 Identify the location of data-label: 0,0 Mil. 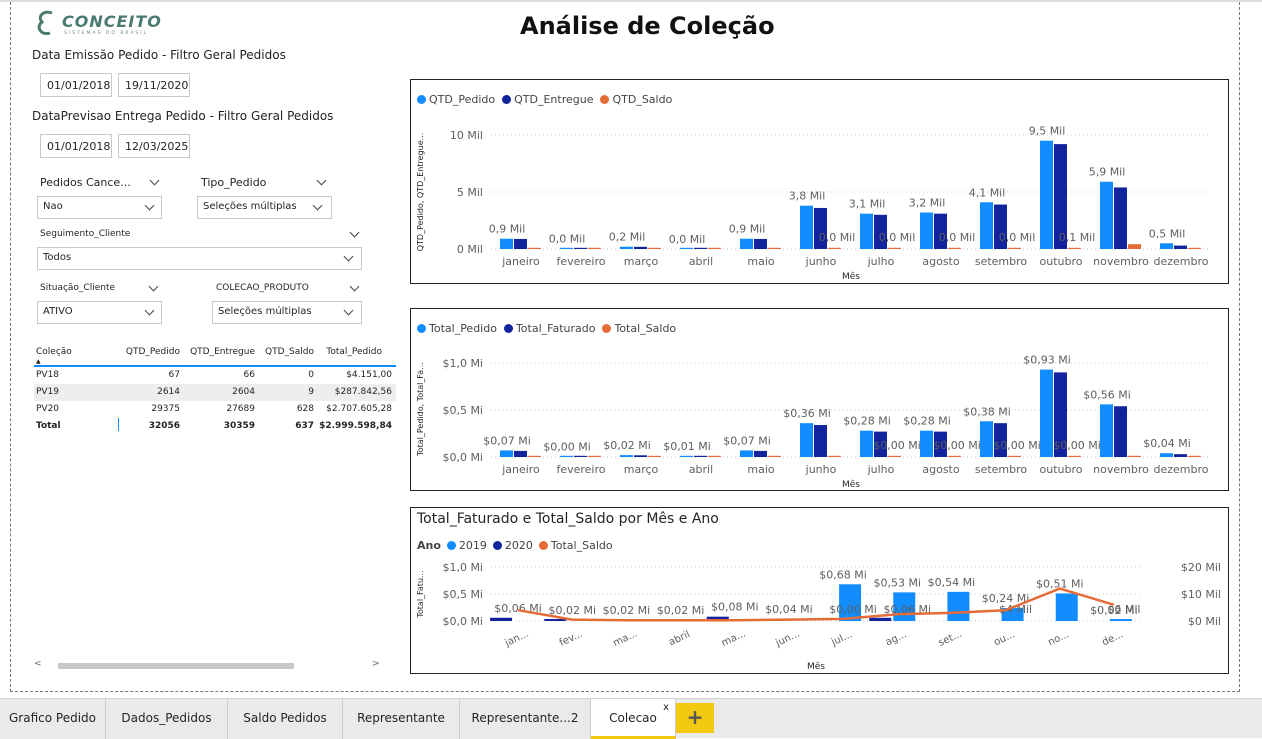
(897, 237).